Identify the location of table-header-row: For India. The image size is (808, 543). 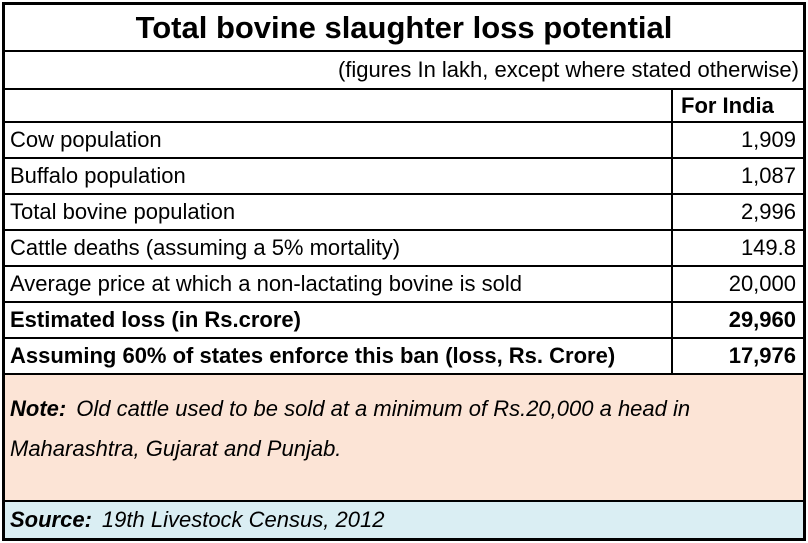
(404, 106).